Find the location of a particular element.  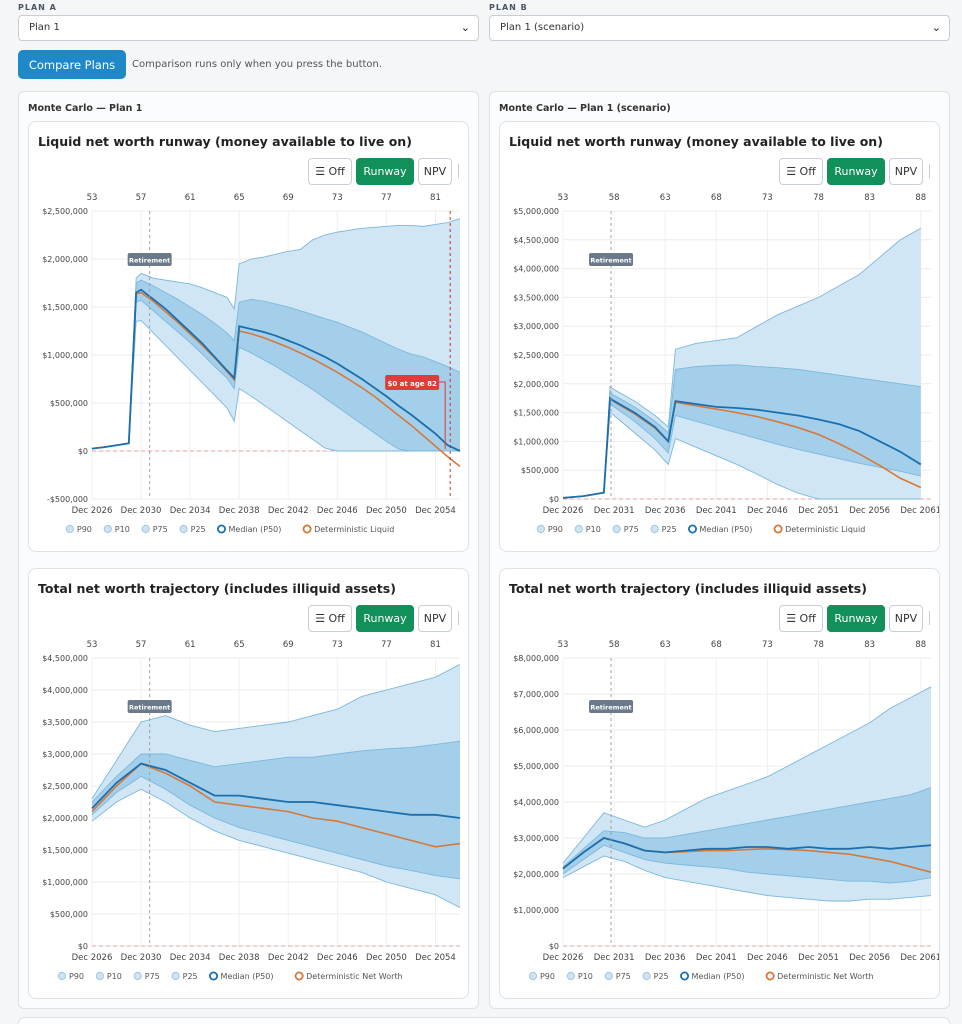

age-tick-label: 68 is located at coordinates (716, 198).